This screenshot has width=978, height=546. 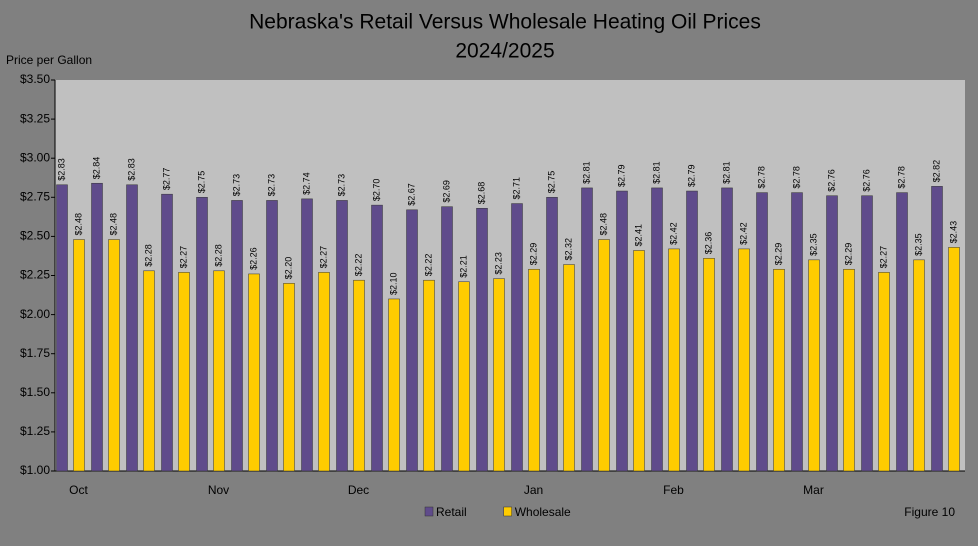 I want to click on x-tick-label: Feb, so click(x=673, y=490).